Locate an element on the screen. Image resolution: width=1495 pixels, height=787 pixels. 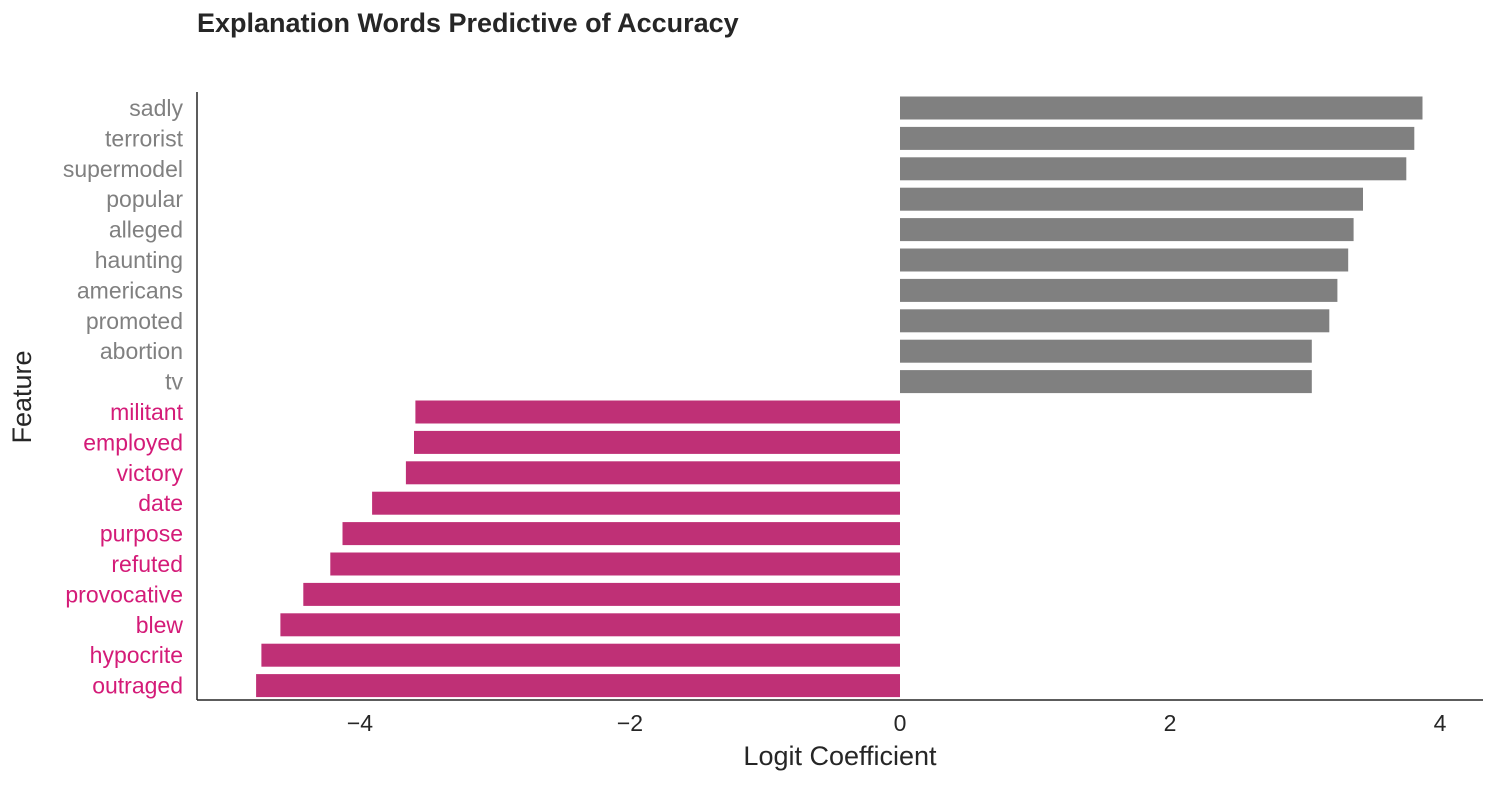
bar-terrorist is located at coordinates (1157, 138).